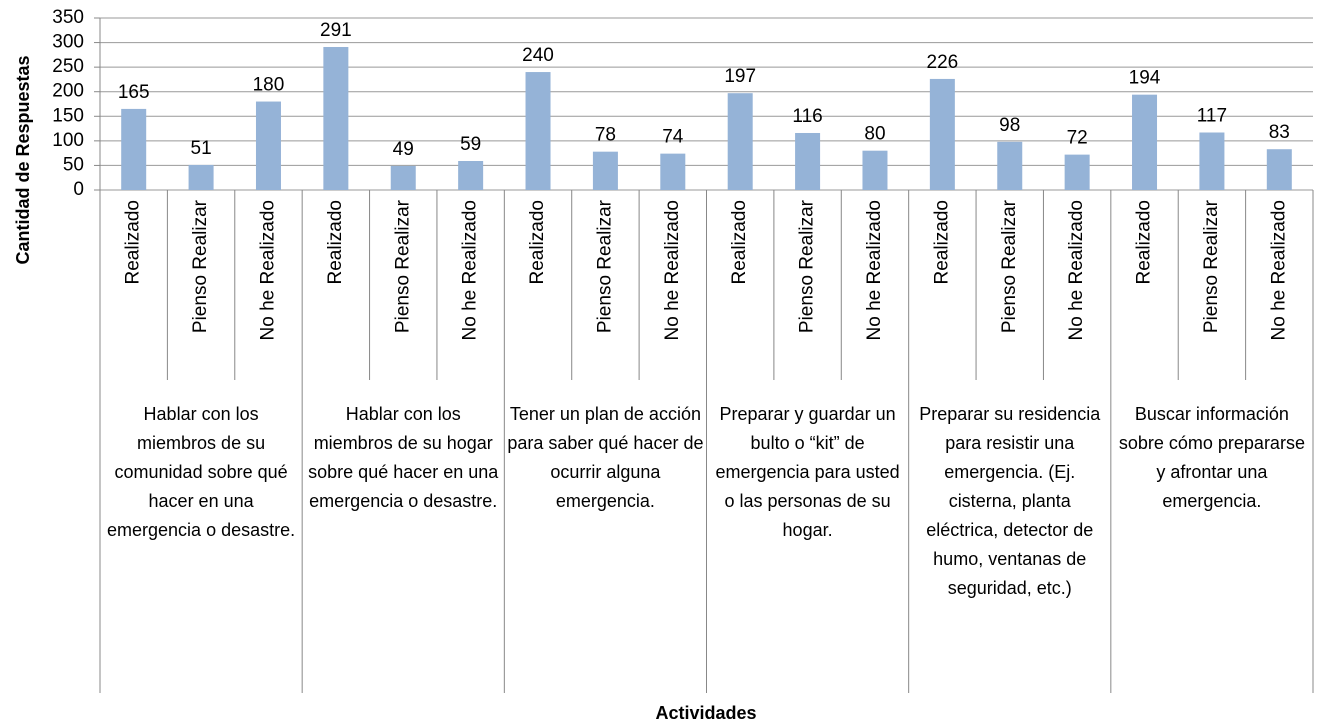 Image resolution: width=1331 pixels, height=727 pixels. Describe the element at coordinates (73, 164) in the screenshot. I see `y-tick-label: 50` at that location.